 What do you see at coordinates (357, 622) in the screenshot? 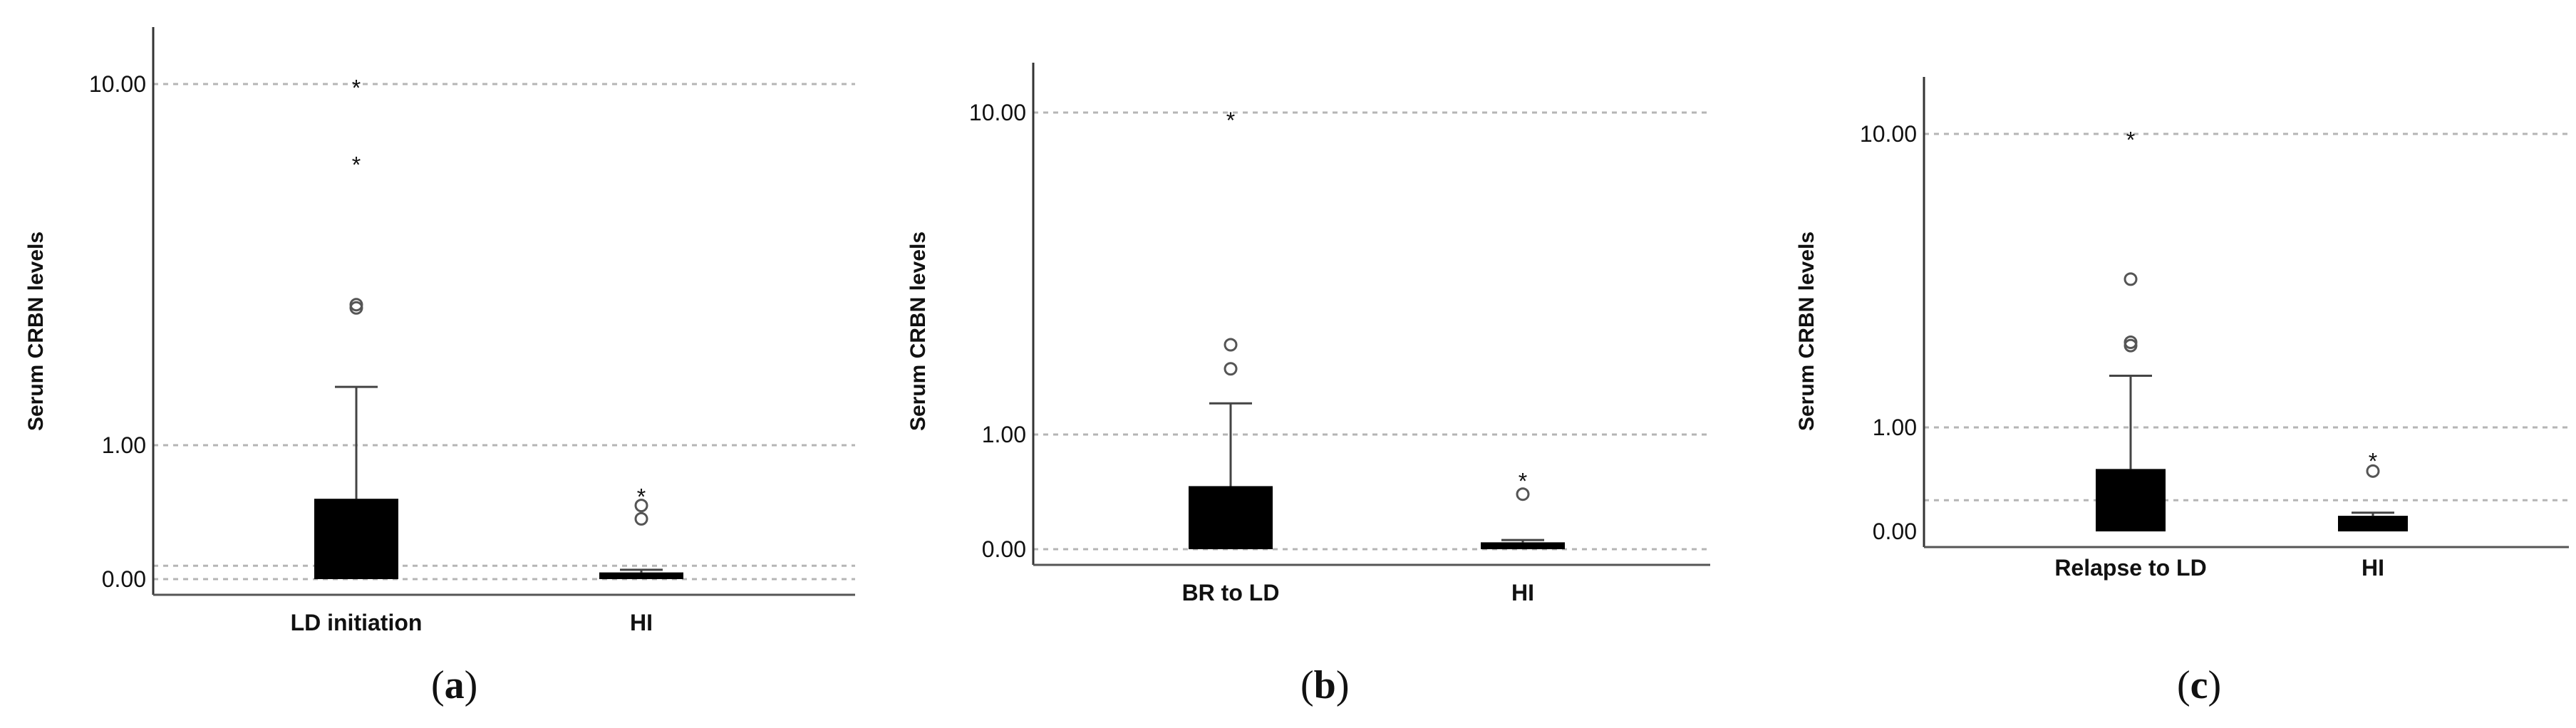
I see `x-category-label: LD initiation` at bounding box center [357, 622].